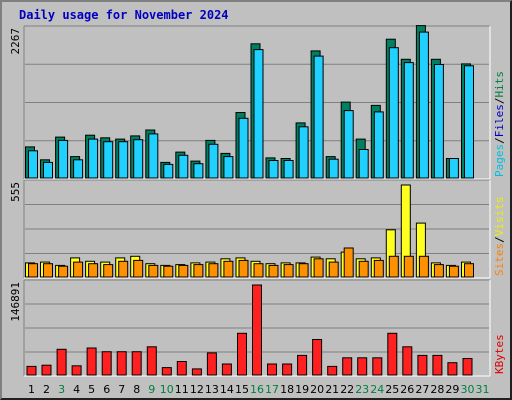 The image size is (512, 400). I want to click on x-tick-label-day-16: 16, so click(257, 389).